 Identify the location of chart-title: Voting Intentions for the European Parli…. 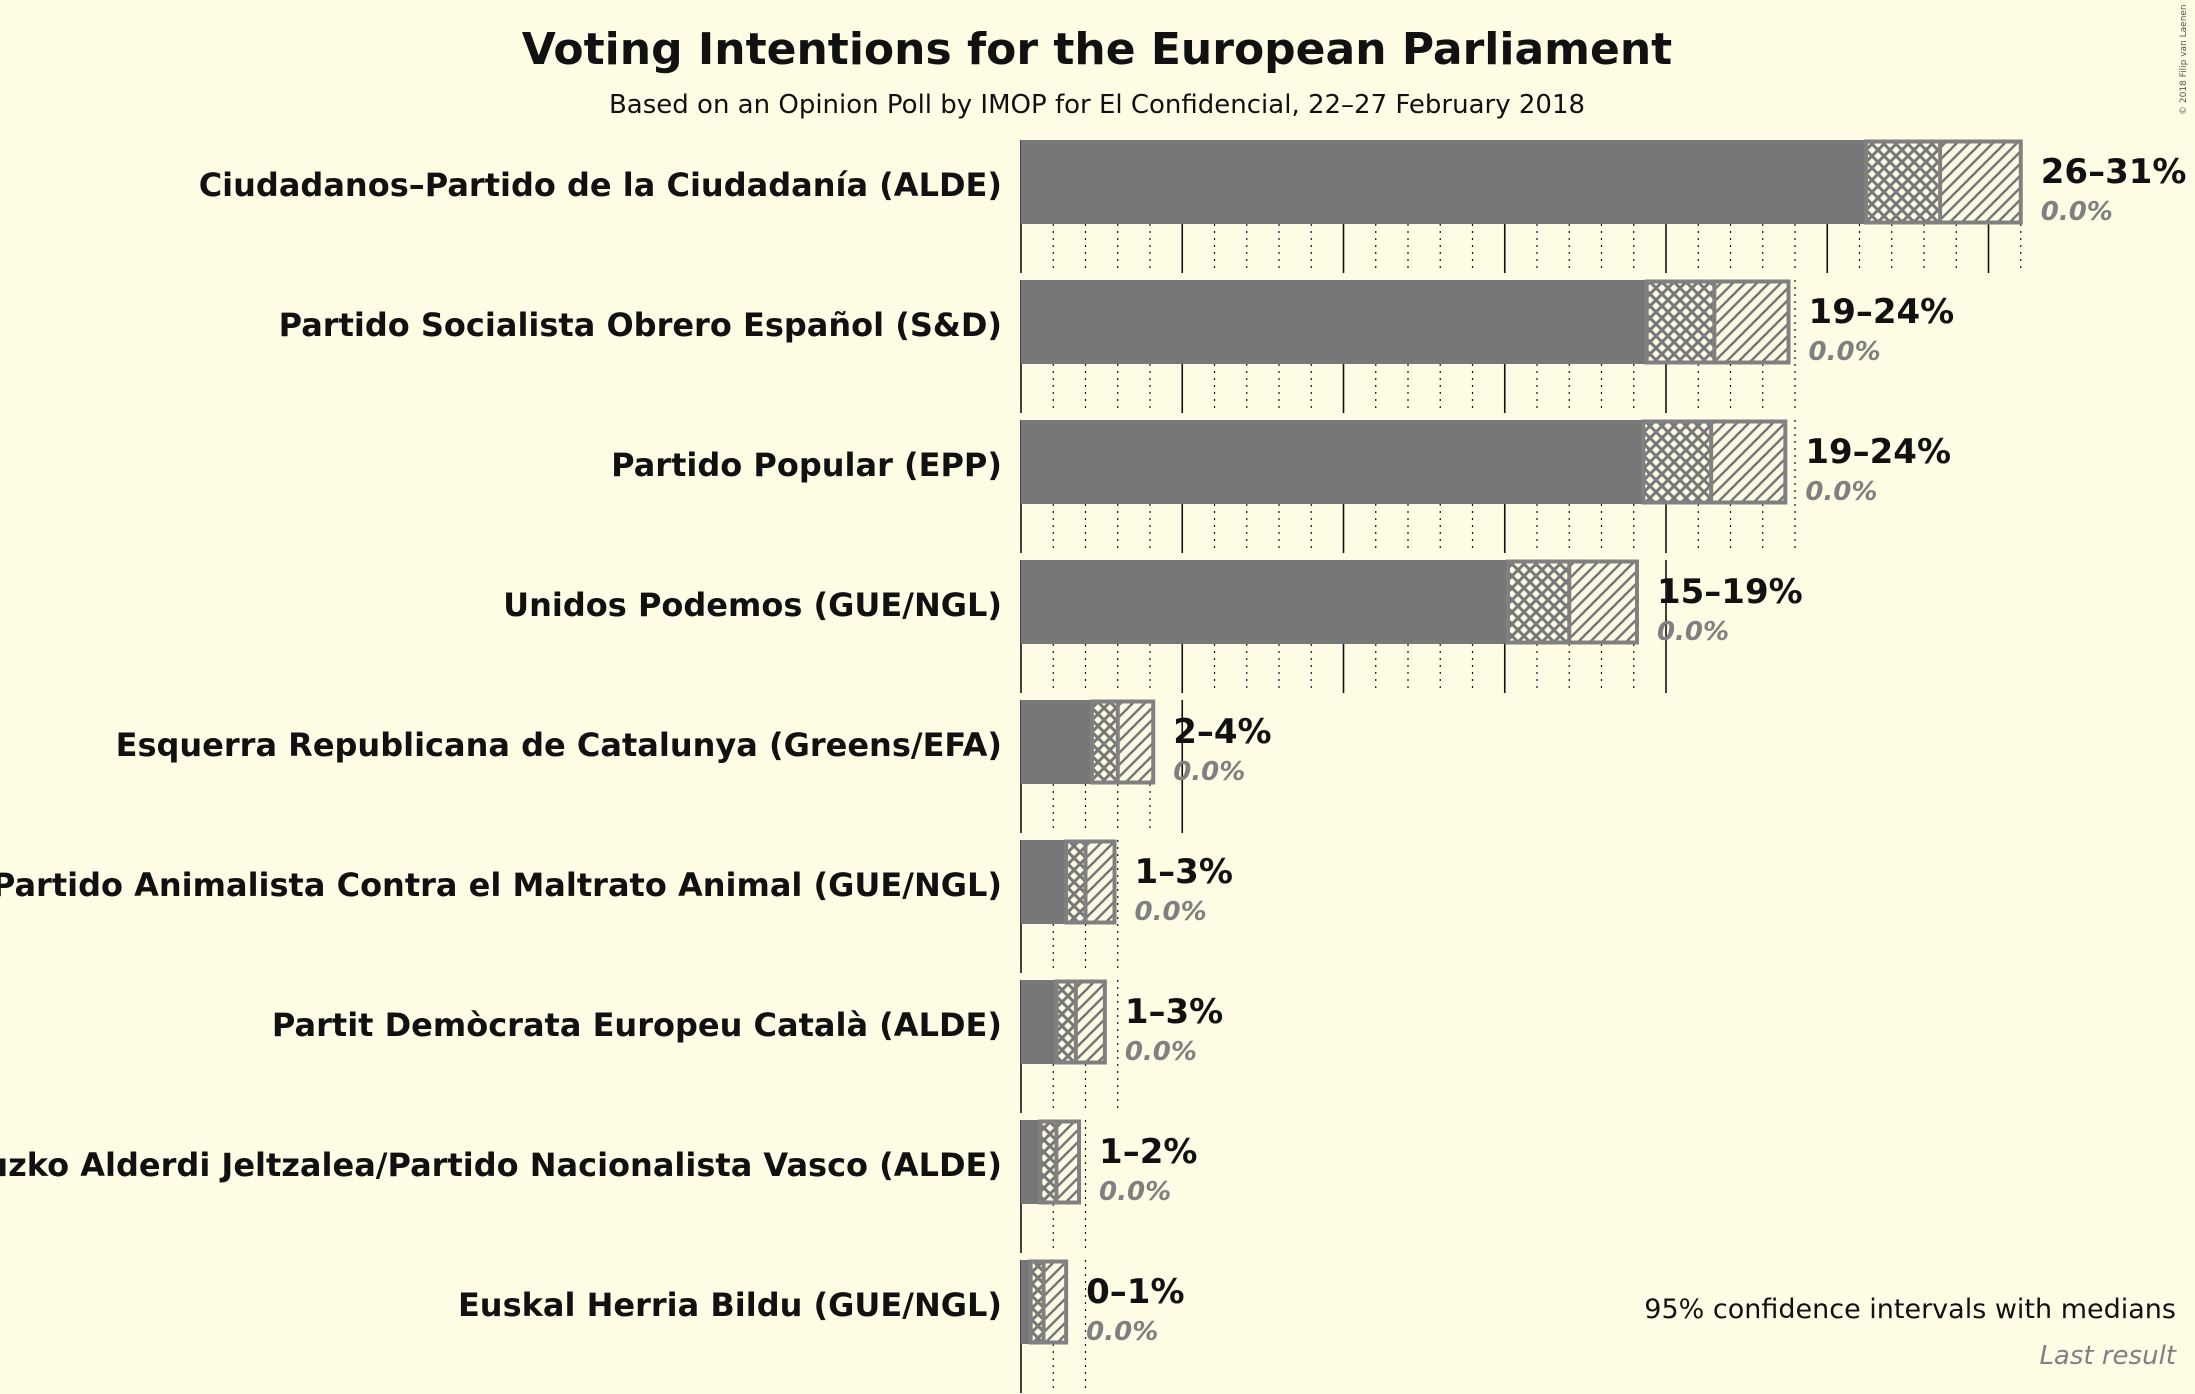
(1097, 49).